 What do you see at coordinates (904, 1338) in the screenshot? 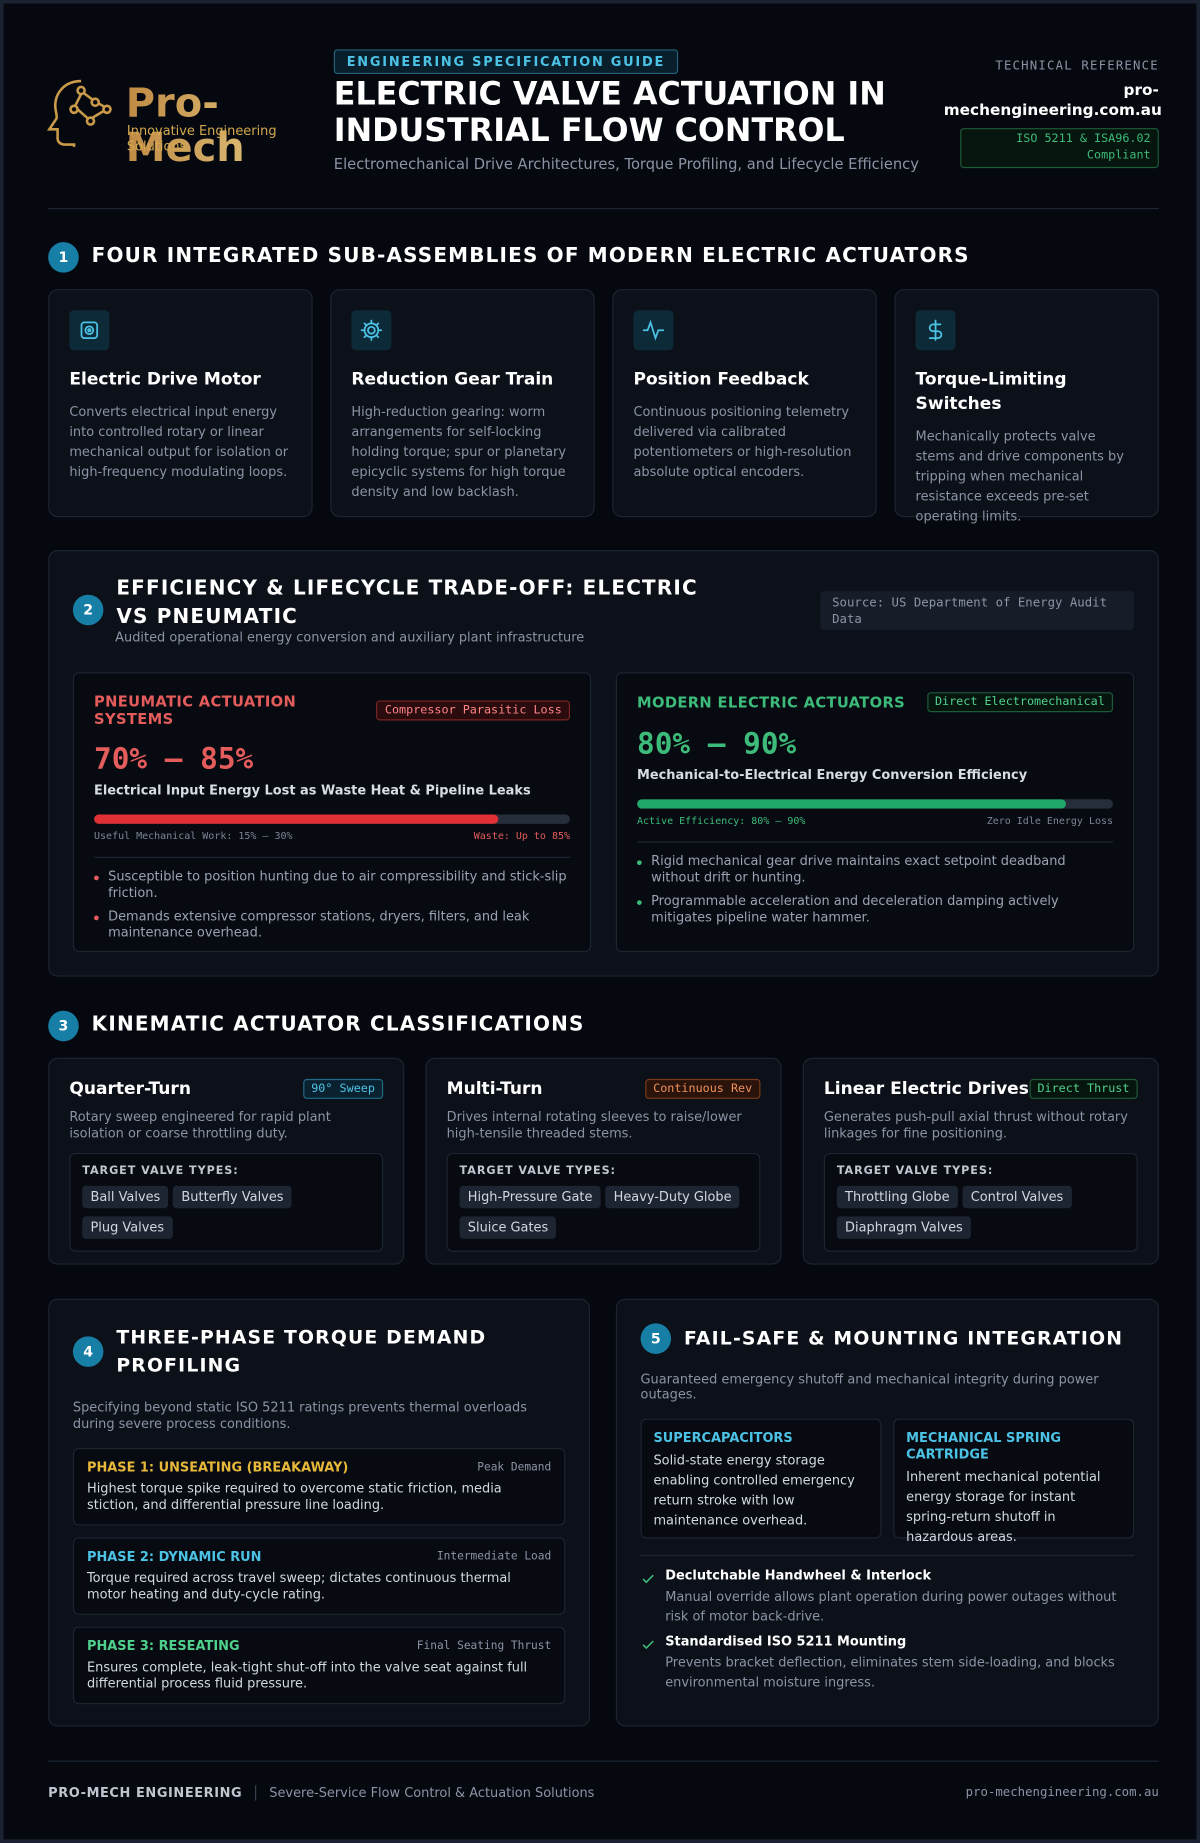
I see `section-title: FAIL-SAFE & MOUNTING INTEGRATION` at bounding box center [904, 1338].